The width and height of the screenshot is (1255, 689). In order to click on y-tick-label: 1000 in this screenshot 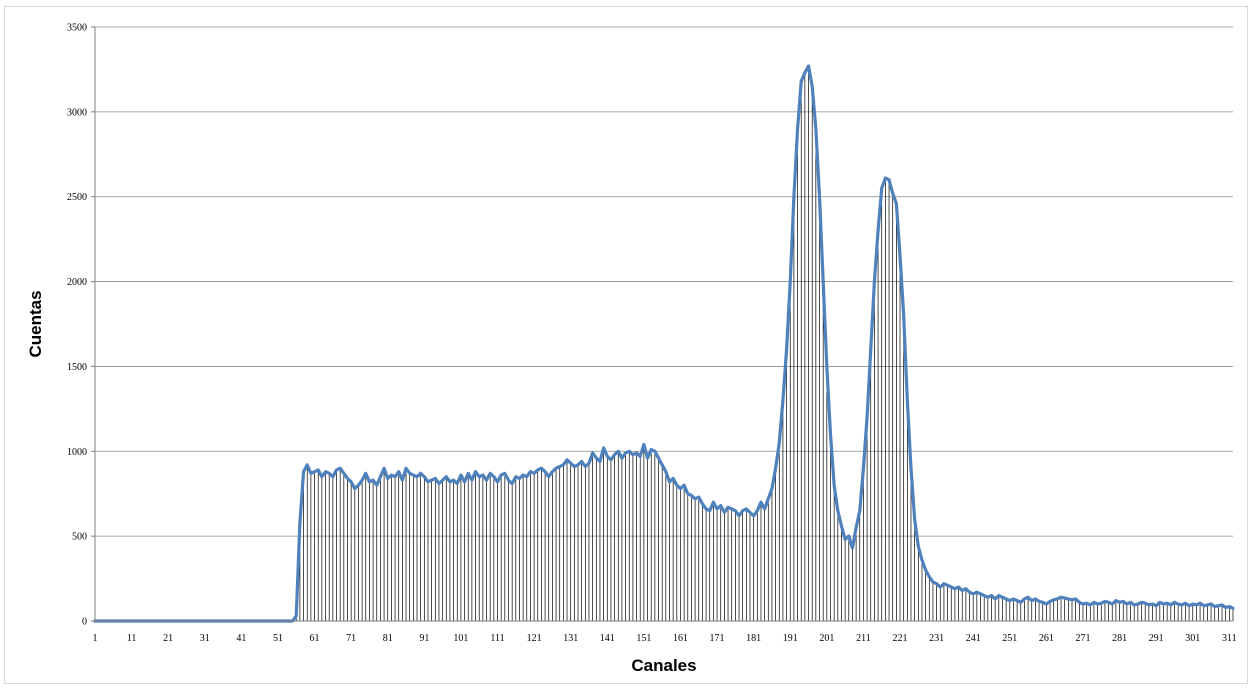, I will do `click(77, 452)`.